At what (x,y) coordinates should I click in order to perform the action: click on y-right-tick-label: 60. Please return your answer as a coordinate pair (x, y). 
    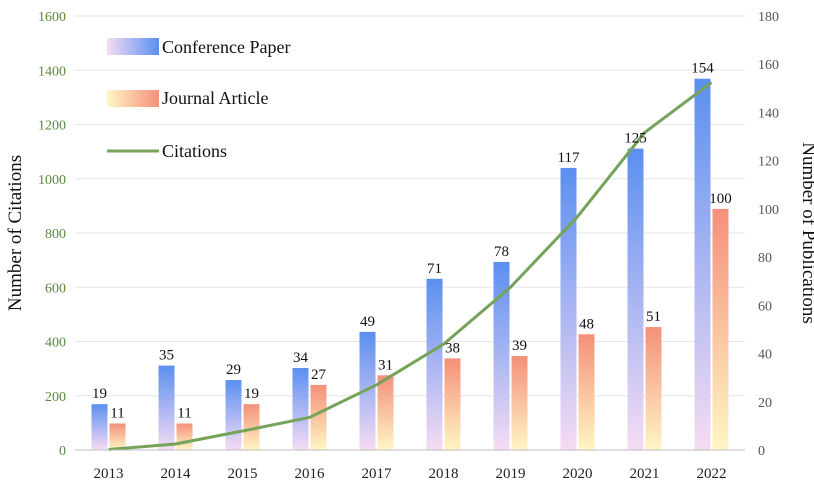
    Looking at the image, I should click on (765, 306).